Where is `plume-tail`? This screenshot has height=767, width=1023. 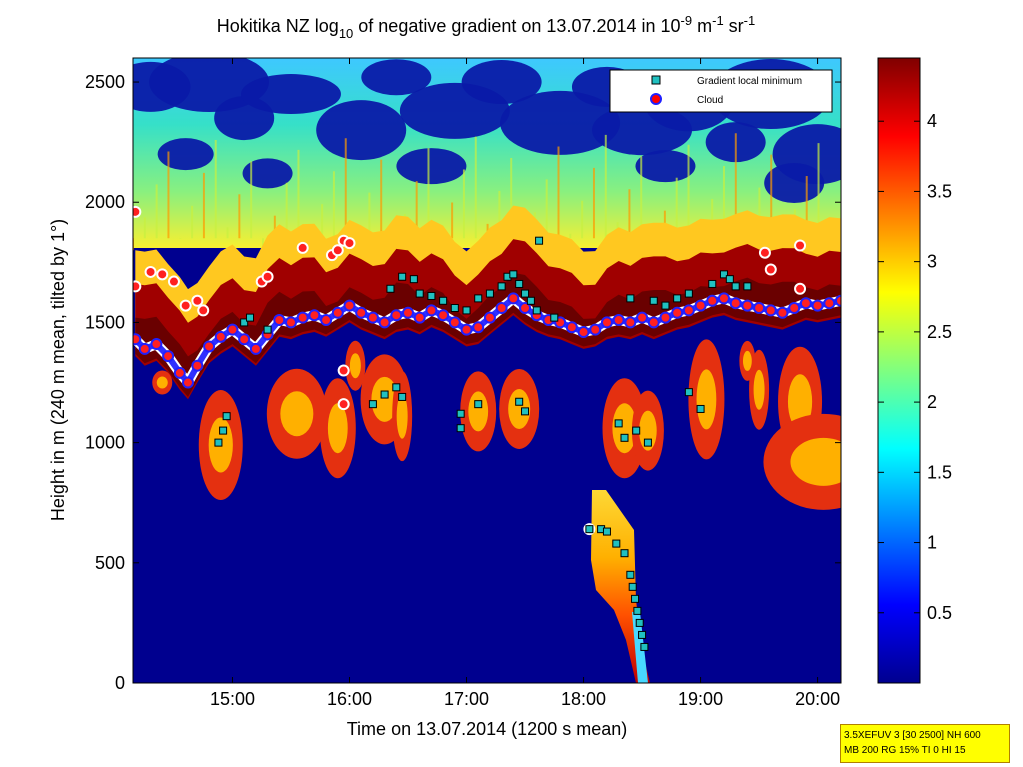
plume-tail is located at coordinates (640, 647).